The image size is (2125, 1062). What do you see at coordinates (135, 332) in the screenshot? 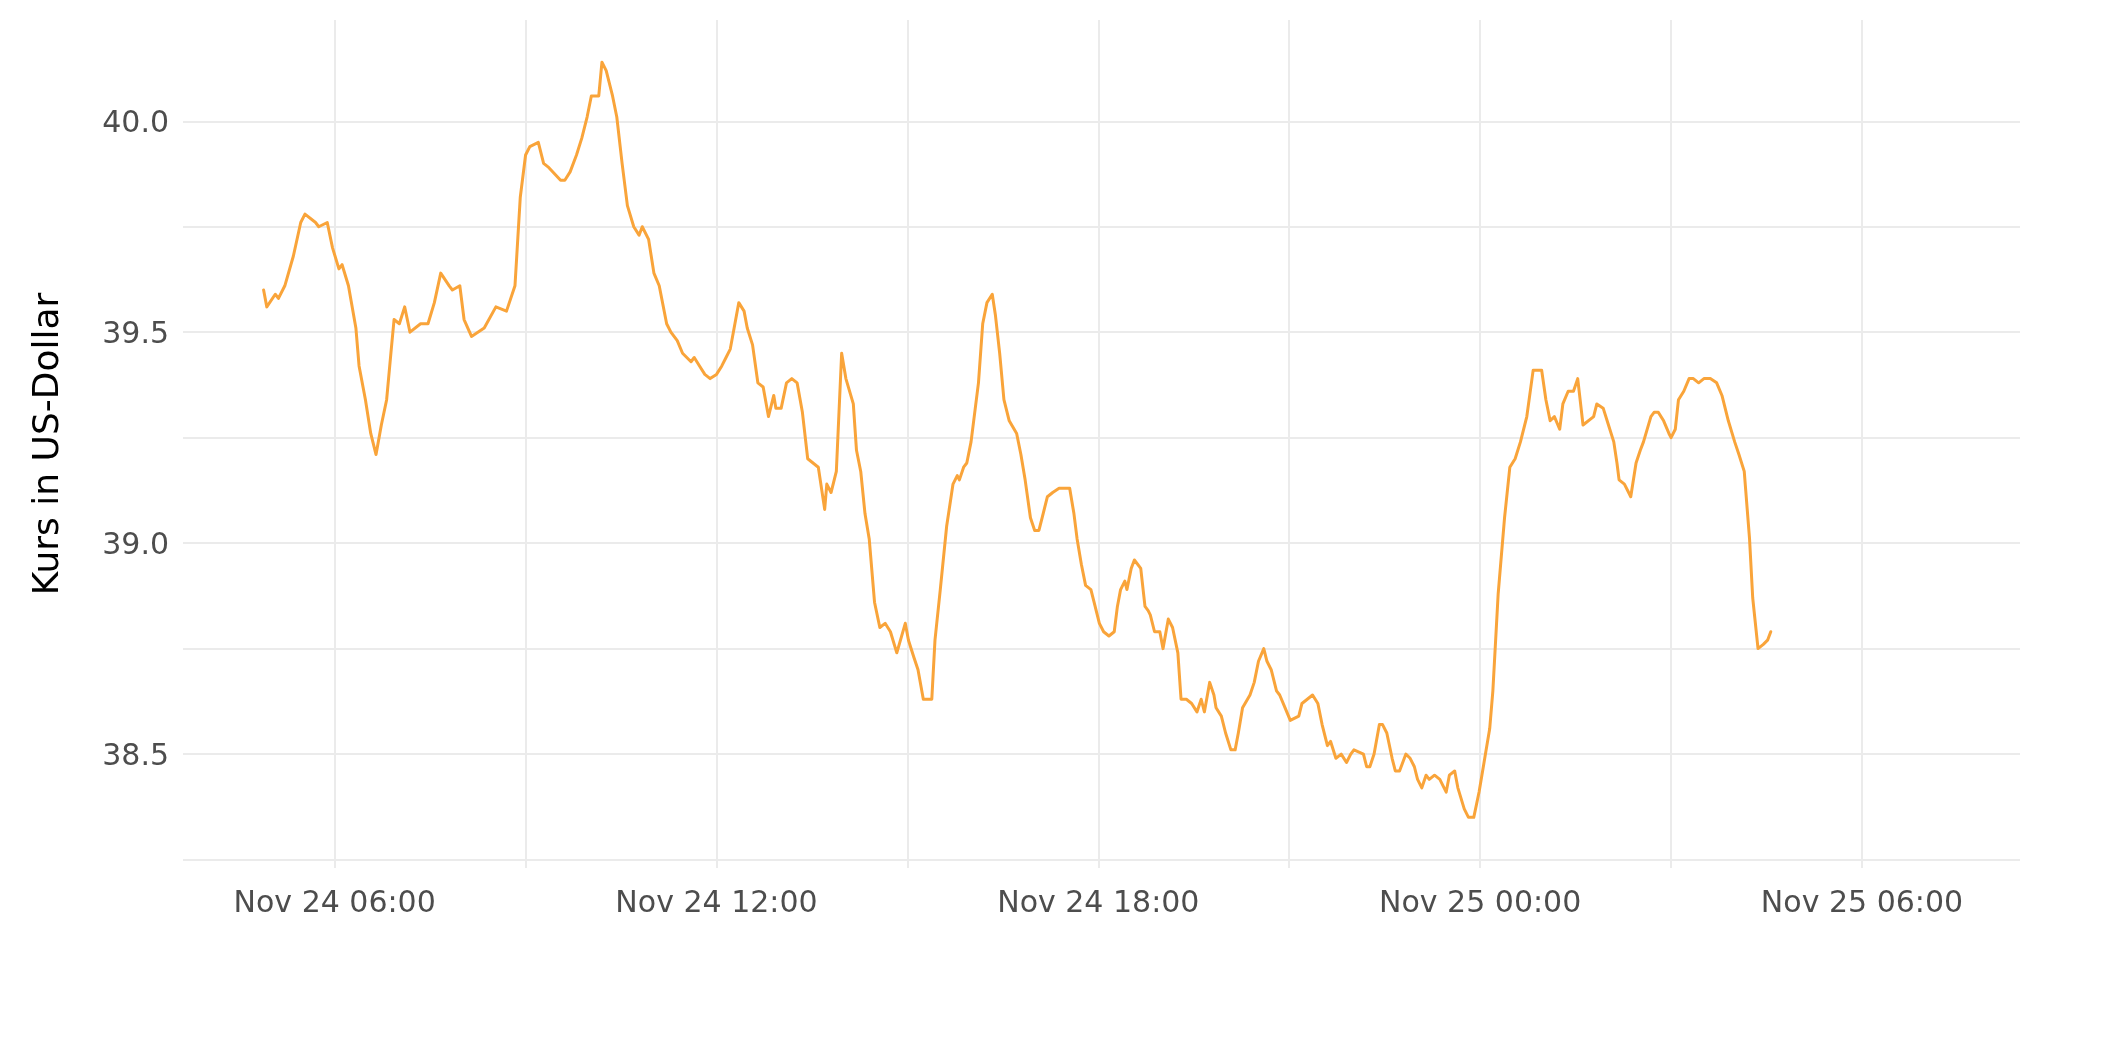
I see `y-tick-label: 39.5` at bounding box center [135, 332].